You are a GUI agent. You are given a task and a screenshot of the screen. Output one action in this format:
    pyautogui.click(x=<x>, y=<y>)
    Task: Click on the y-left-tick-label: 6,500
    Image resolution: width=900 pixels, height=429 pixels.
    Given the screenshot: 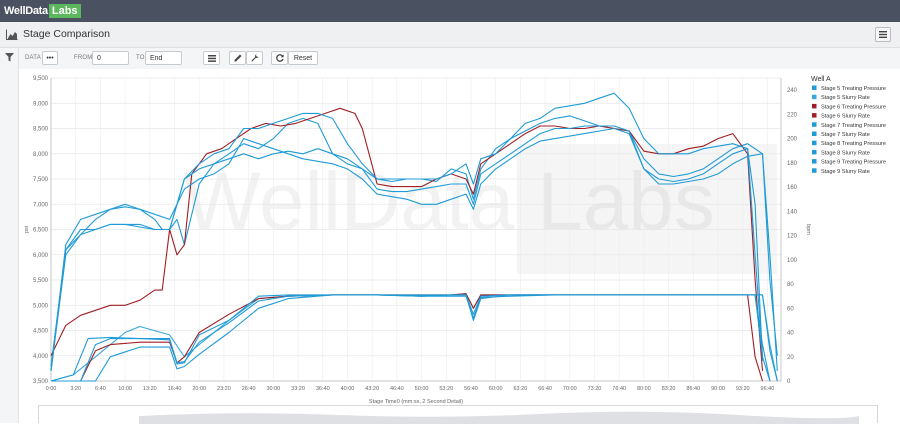 What is the action you would take?
    pyautogui.click(x=41, y=231)
    